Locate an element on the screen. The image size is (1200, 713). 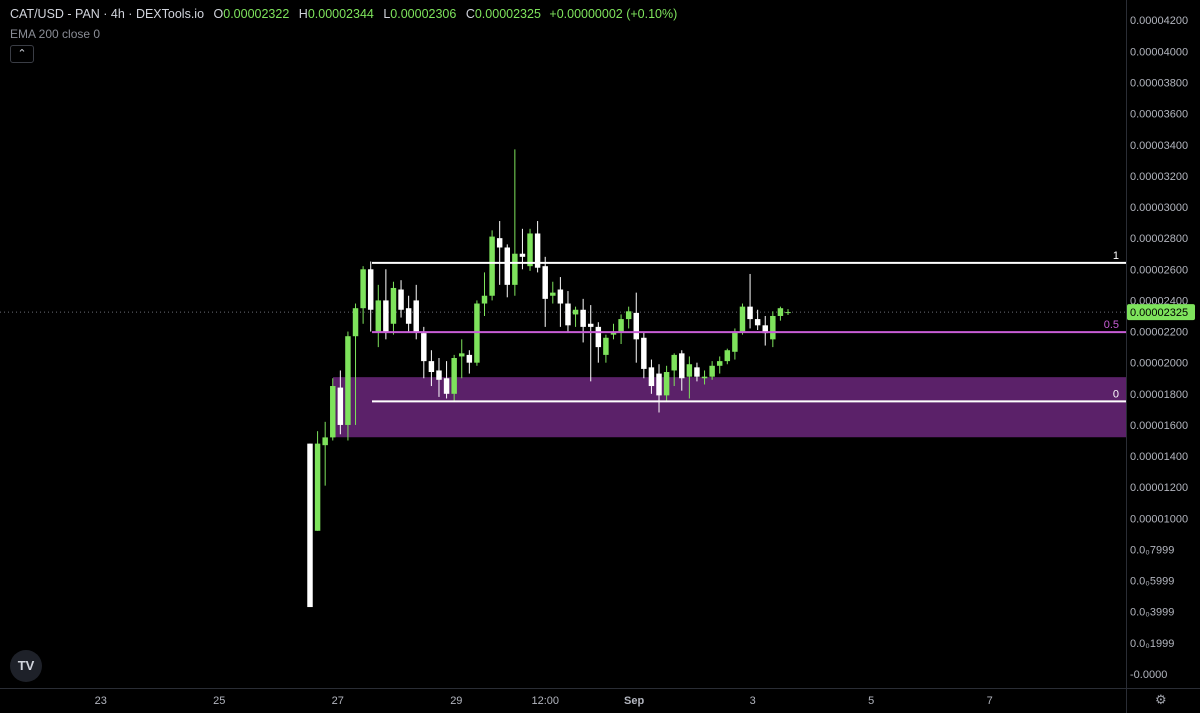
collapse-legend-button: ⌃ is located at coordinates (22, 54).